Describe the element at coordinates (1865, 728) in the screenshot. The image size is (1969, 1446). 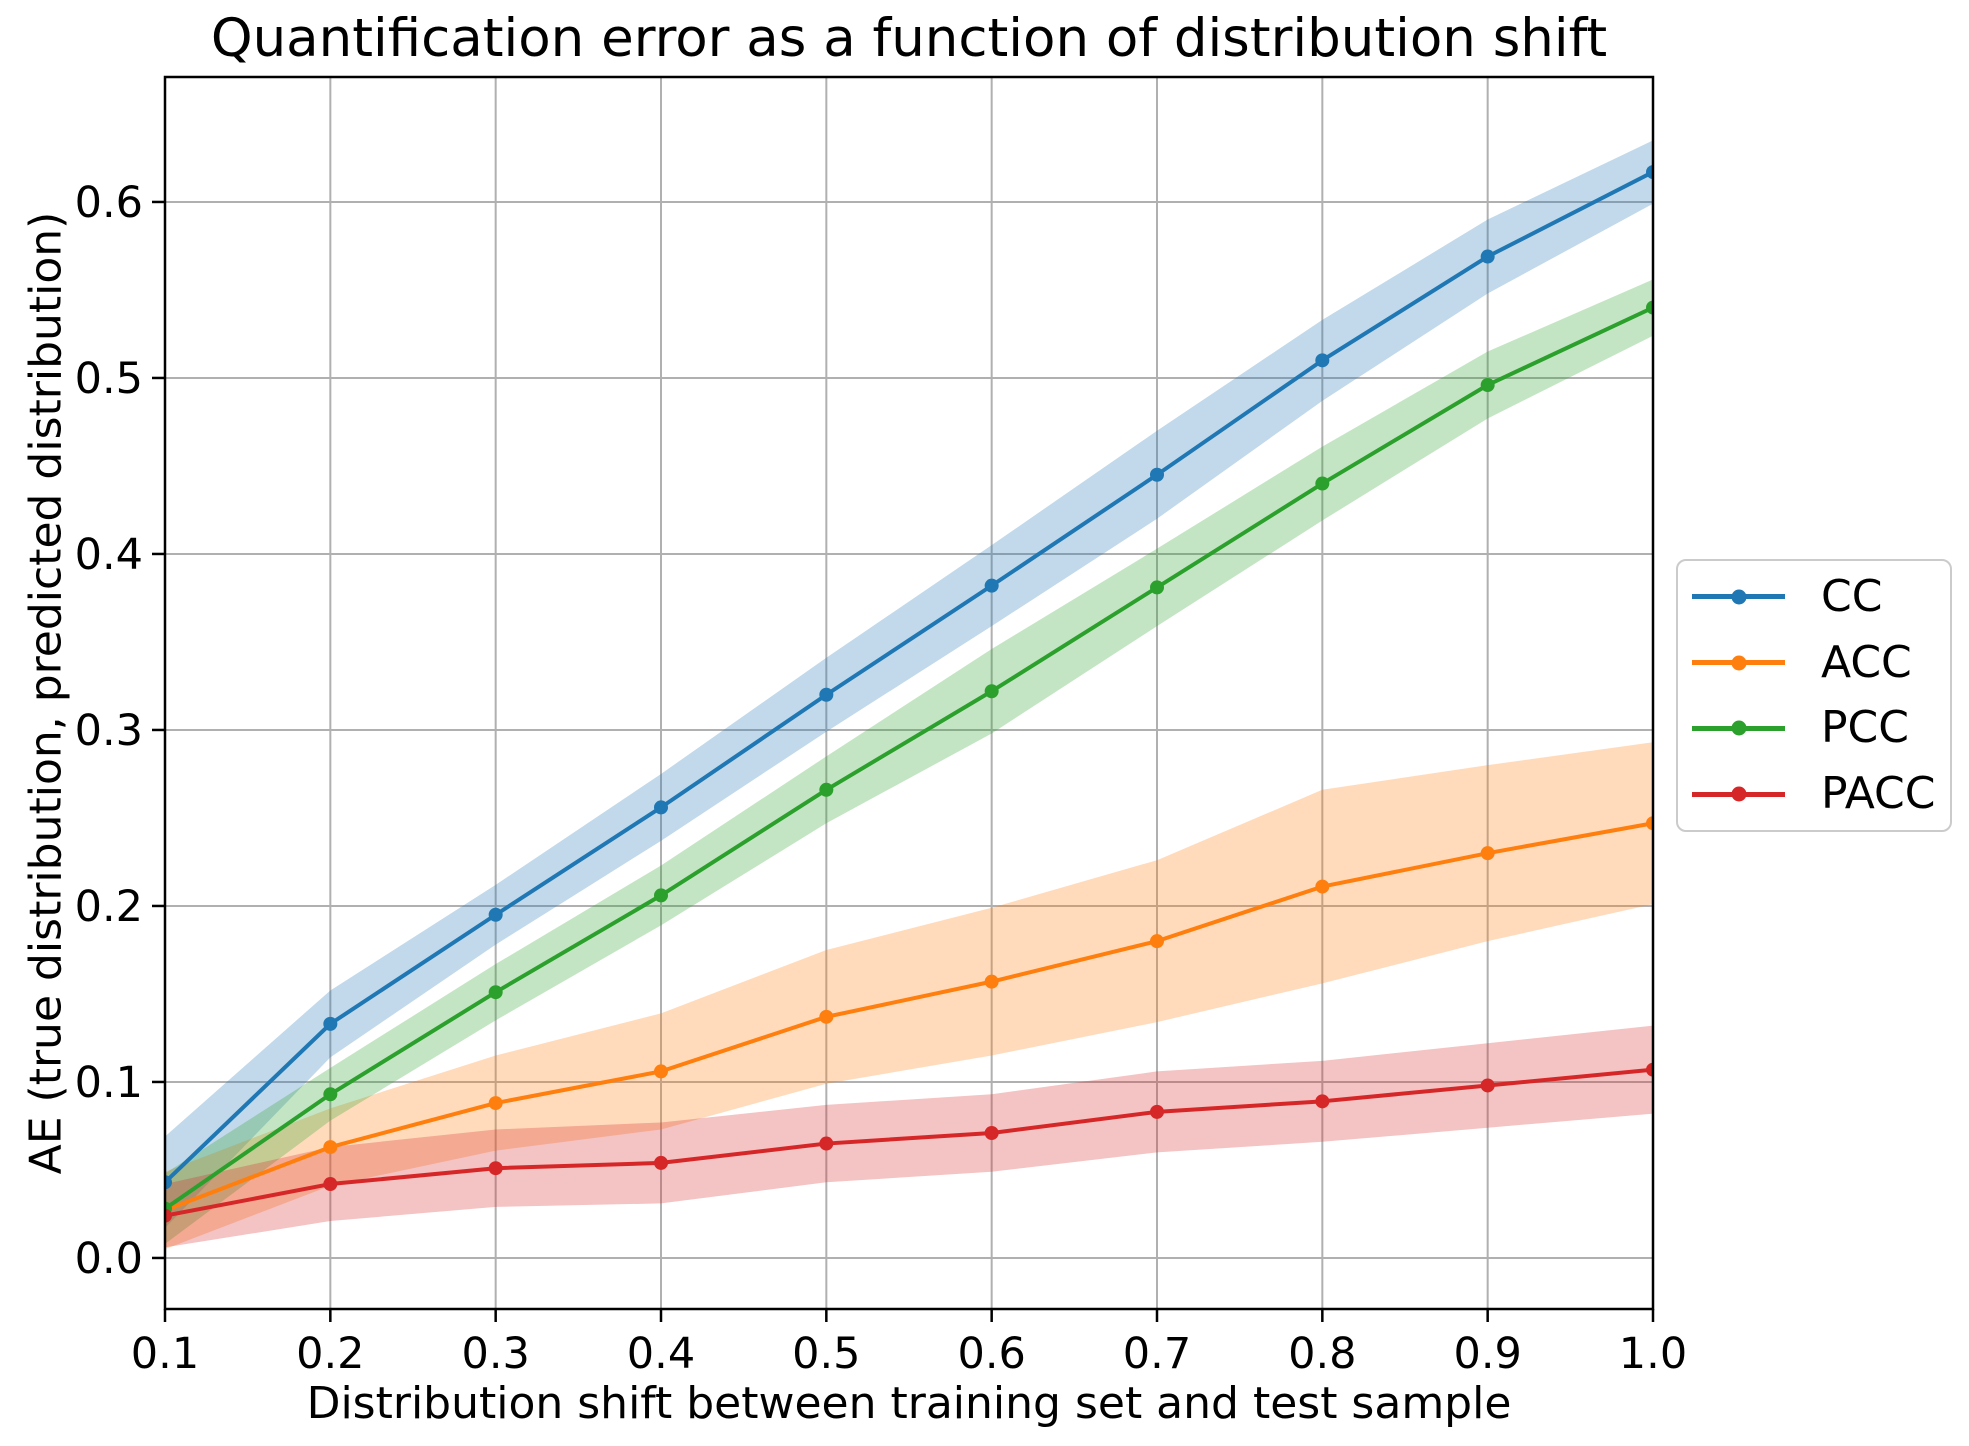
I see `legend-label: PCC` at that location.